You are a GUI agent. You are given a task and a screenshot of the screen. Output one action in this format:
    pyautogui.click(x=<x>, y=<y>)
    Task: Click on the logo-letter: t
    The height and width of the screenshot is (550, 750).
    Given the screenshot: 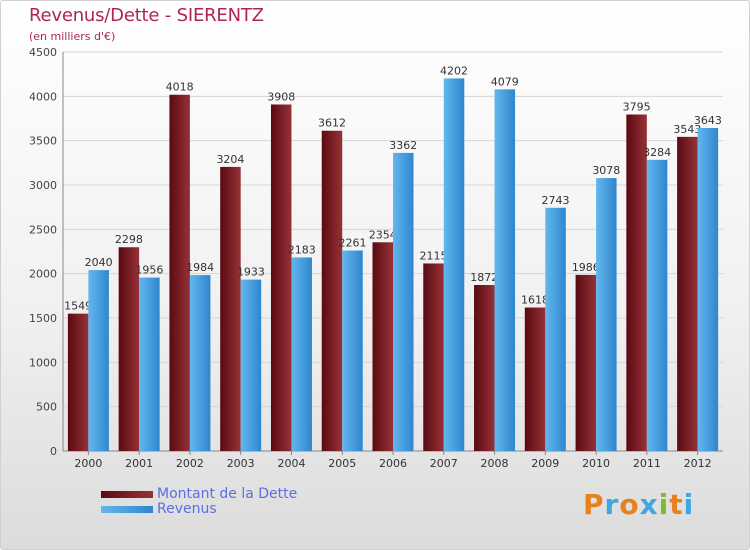 What is the action you would take?
    pyautogui.click(x=676, y=504)
    